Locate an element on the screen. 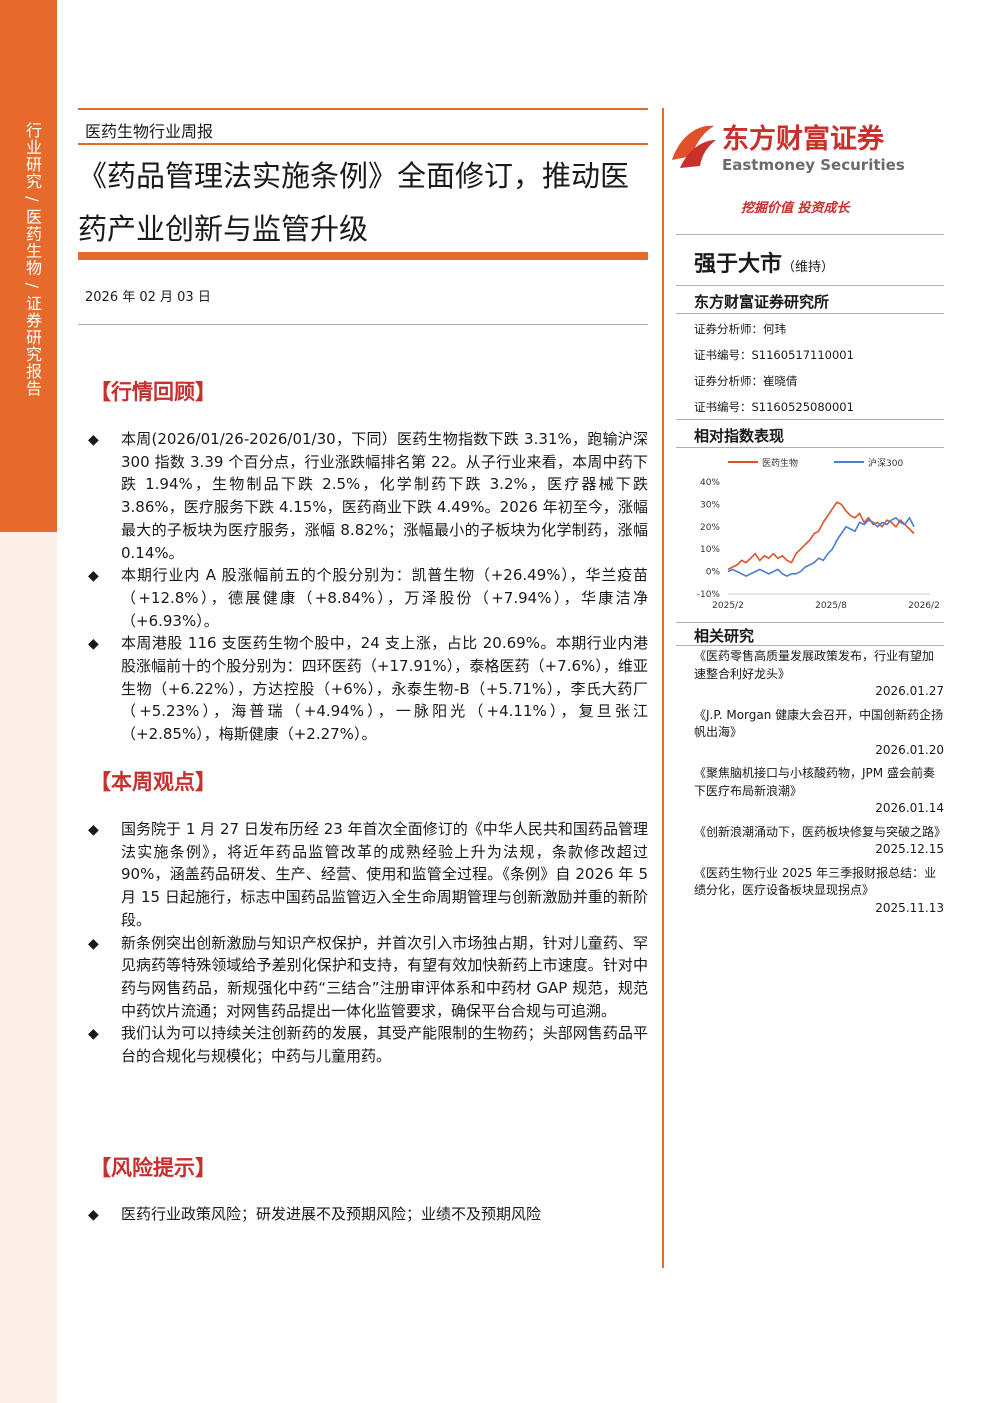 This screenshot has width=992, height=1403. rating: 强于大市（维持） is located at coordinates (764, 262).